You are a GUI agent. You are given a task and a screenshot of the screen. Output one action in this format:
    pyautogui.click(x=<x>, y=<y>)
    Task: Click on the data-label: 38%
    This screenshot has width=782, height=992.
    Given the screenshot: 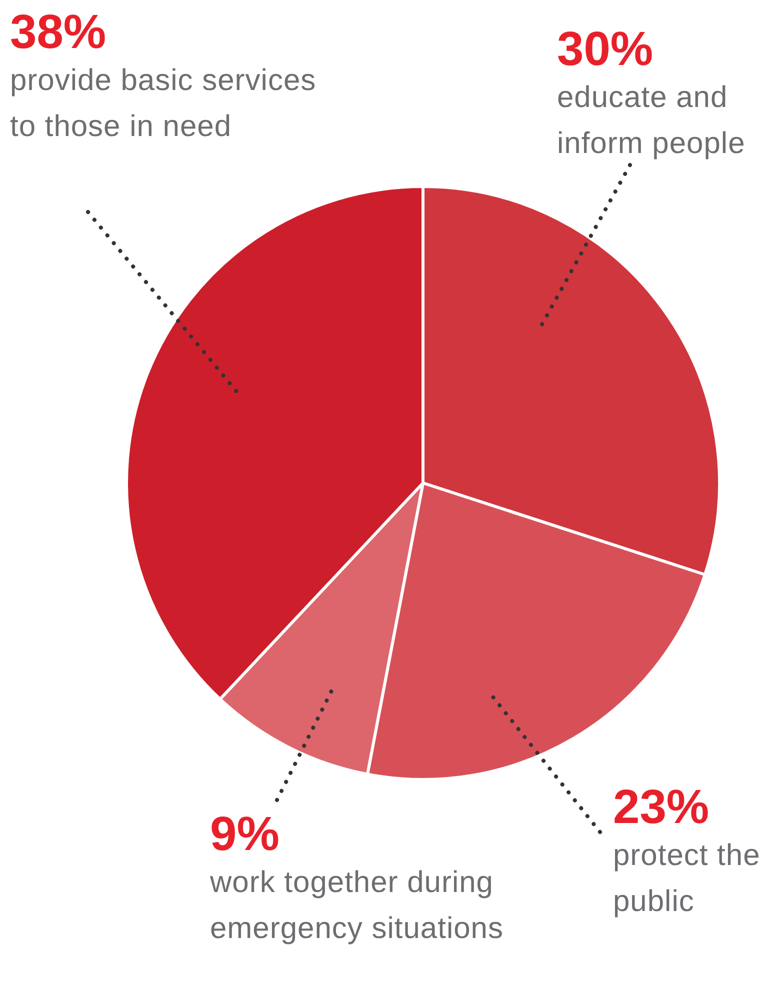 What is the action you would take?
    pyautogui.click(x=59, y=32)
    